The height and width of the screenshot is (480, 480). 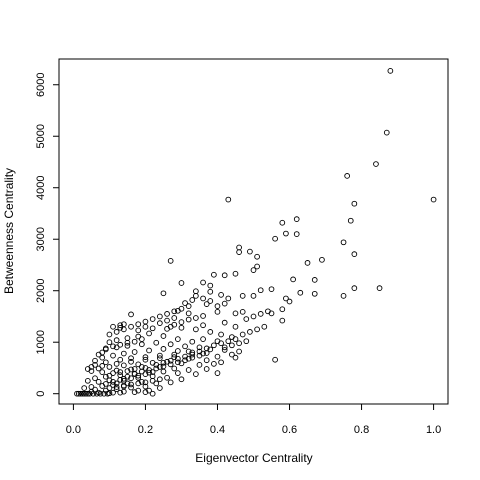 What do you see at coordinates (253, 458) in the screenshot?
I see `x-axis-title: Eigenvector Centrality` at bounding box center [253, 458].